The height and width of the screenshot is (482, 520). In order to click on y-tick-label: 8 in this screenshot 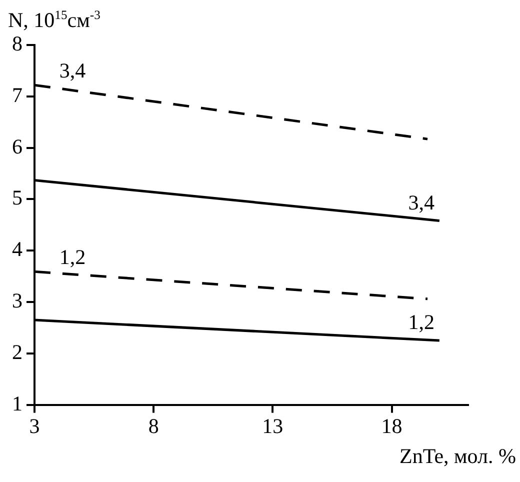, I will do `click(17, 44)`.